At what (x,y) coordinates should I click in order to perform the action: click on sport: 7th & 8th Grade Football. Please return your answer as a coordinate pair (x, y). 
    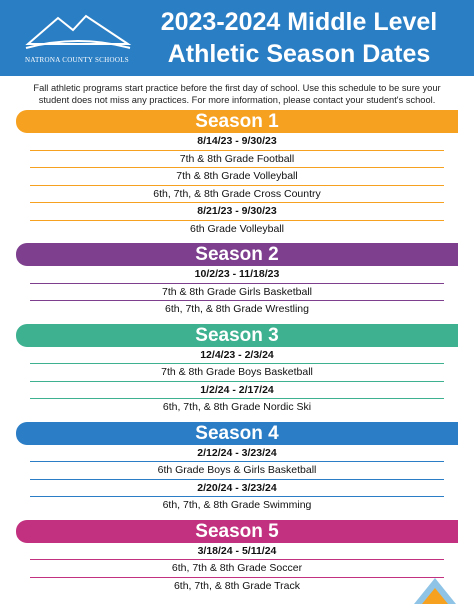
    Looking at the image, I should click on (237, 159).